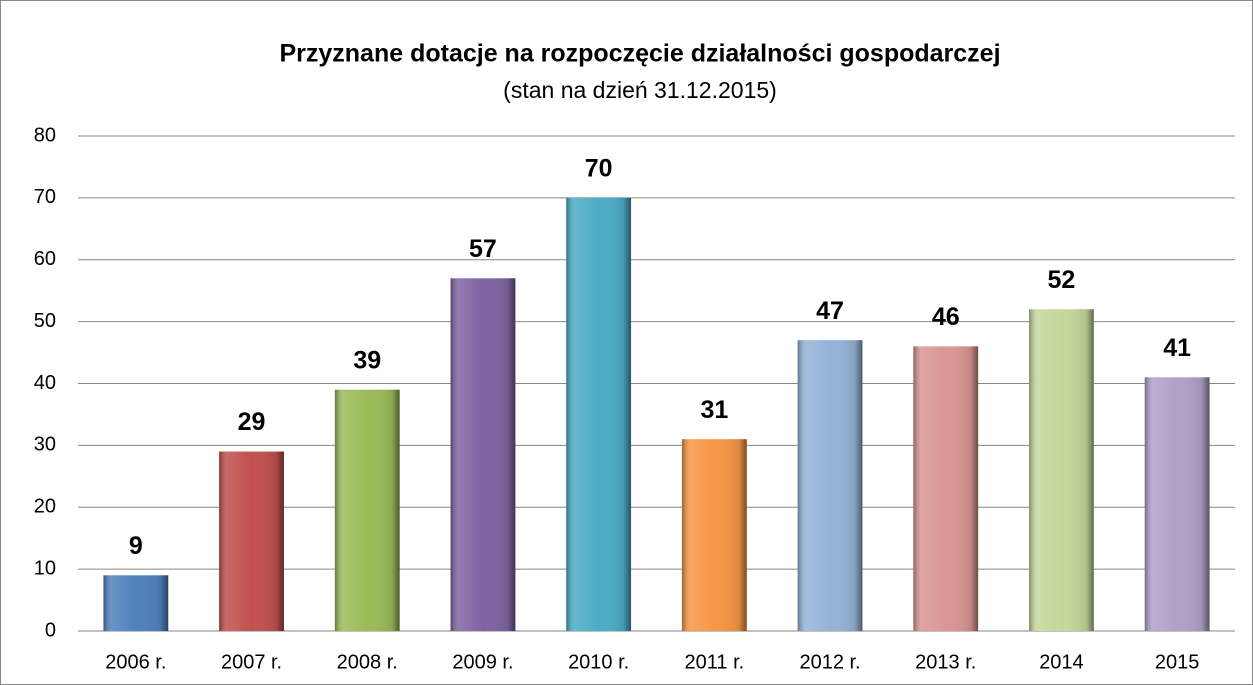 The image size is (1253, 685). What do you see at coordinates (640, 90) in the screenshot?
I see `chart-subtitle: (stan na dzień 31.12.2015)` at bounding box center [640, 90].